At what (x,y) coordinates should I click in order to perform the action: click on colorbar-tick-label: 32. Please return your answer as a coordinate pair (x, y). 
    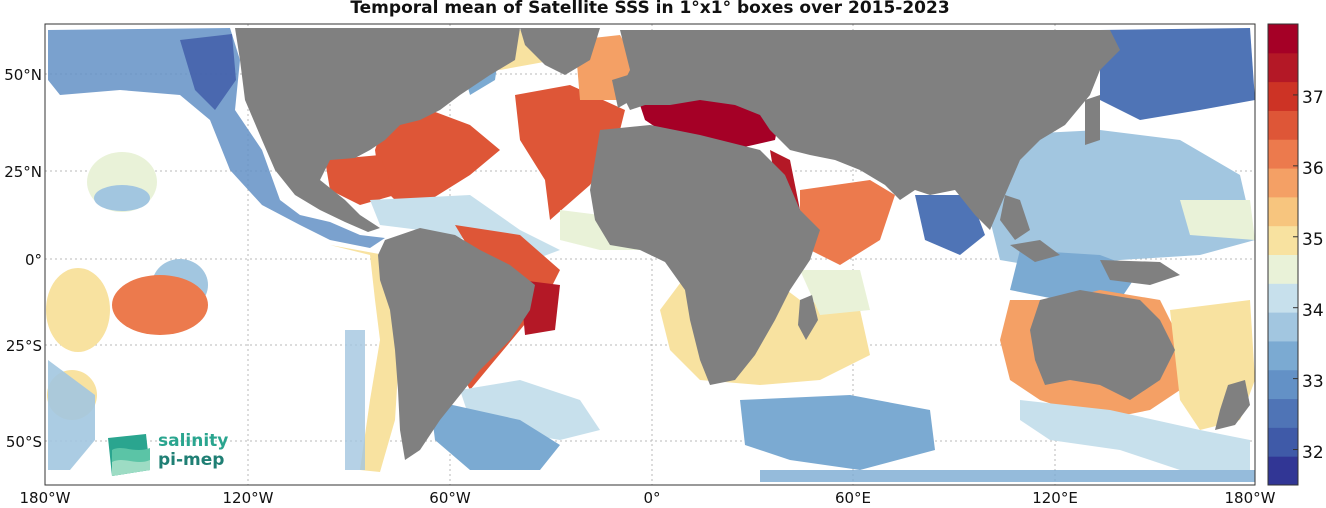
    Looking at the image, I should click on (1313, 453).